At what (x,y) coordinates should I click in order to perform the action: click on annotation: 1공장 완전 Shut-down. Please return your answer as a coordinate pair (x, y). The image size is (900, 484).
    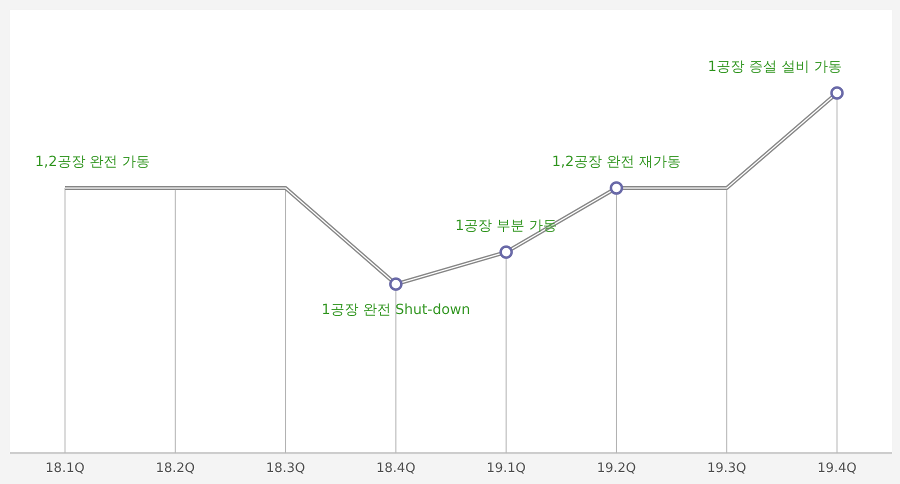
    Looking at the image, I should click on (395, 310).